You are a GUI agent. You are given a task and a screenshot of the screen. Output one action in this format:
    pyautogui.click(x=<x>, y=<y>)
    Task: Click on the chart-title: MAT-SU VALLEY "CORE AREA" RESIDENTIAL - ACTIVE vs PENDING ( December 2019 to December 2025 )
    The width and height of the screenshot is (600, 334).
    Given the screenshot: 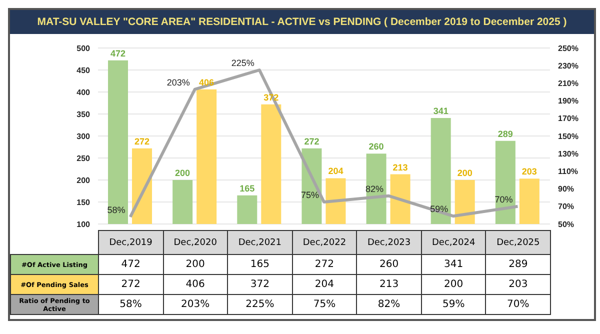 What is the action you would take?
    pyautogui.click(x=302, y=22)
    